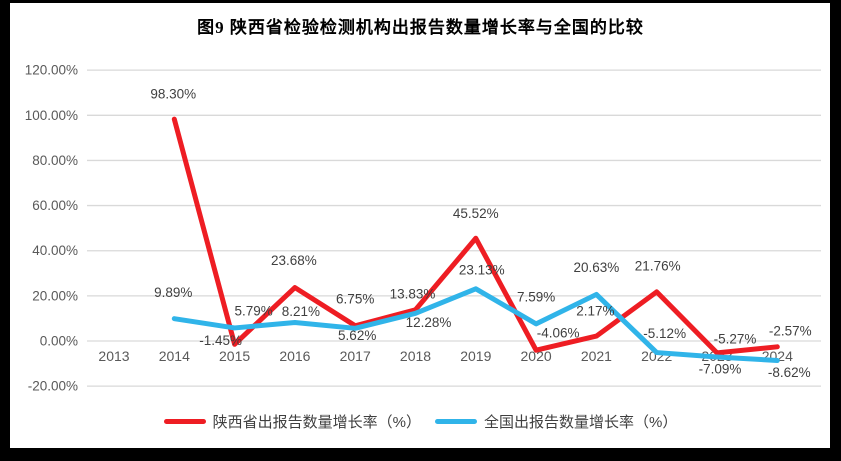 Image resolution: width=841 pixels, height=461 pixels. Describe the element at coordinates (55, 250) in the screenshot. I see `y-tick-label: 40.00%` at that location.